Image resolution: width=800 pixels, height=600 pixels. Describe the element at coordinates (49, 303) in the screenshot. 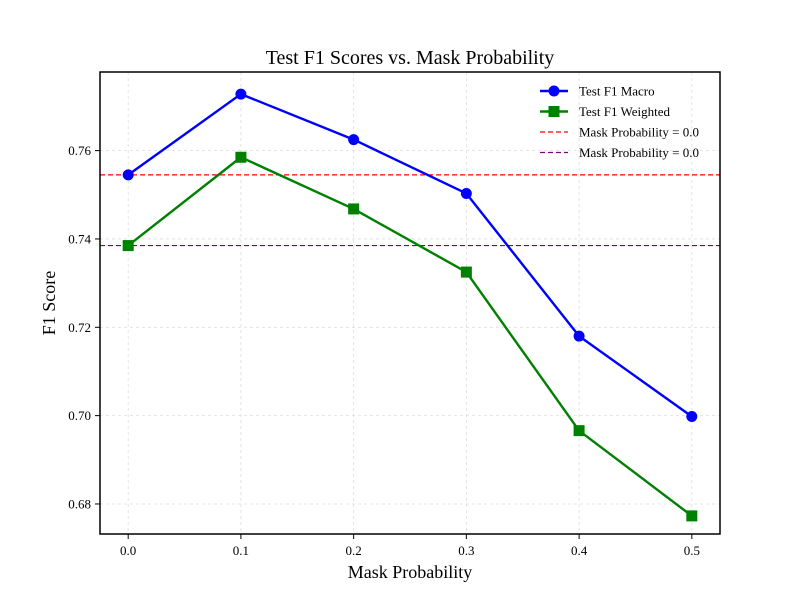

I see `y-axis-label: F1 Score` at that location.